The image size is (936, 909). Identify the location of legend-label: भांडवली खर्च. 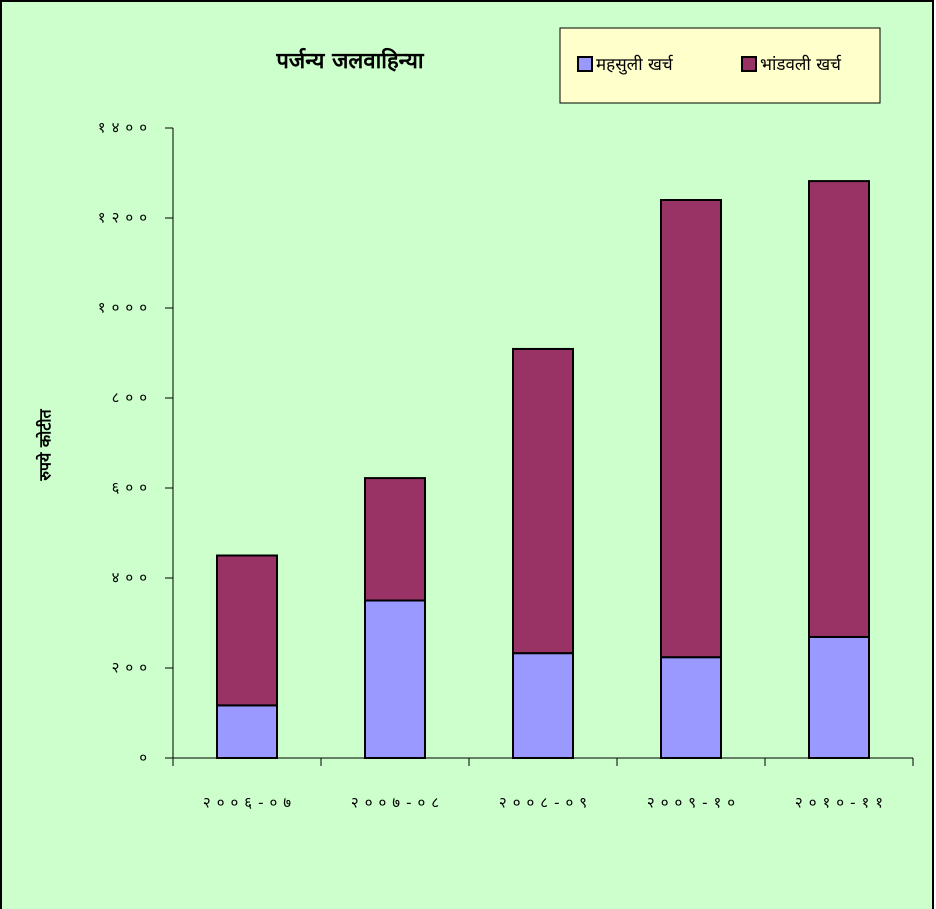
(801, 64).